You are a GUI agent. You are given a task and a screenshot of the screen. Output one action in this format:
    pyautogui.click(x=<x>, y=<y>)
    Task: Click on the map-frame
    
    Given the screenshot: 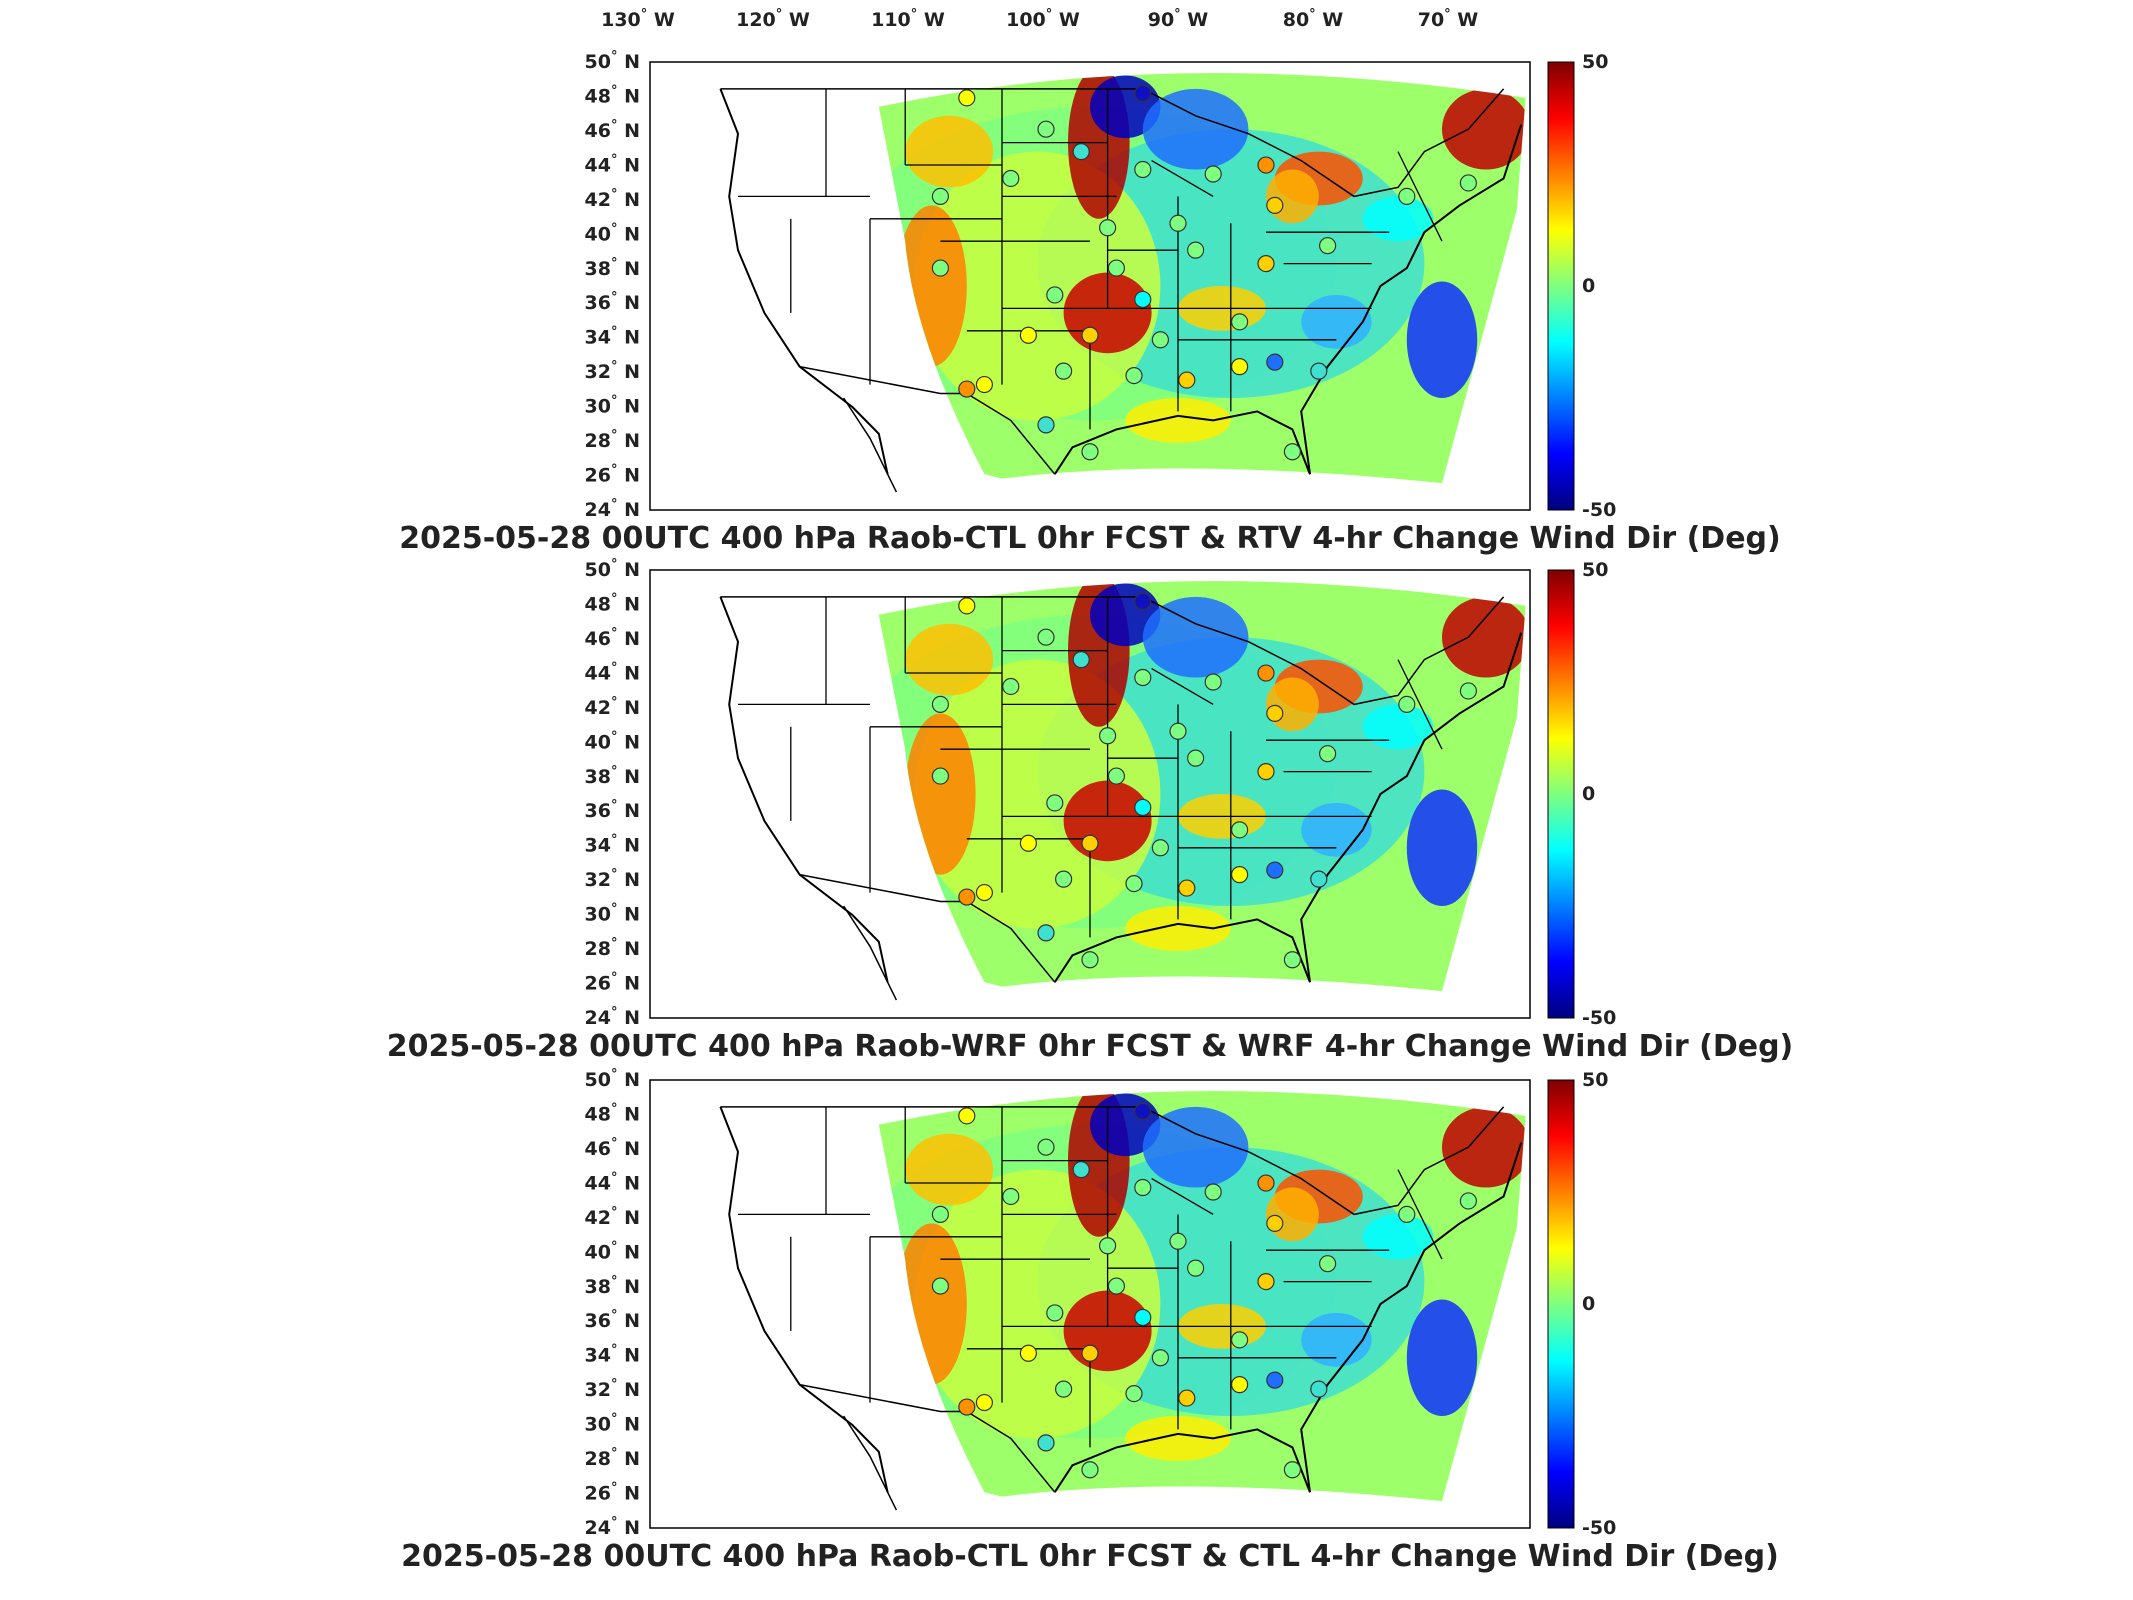 What is the action you would take?
    pyautogui.click(x=1090, y=794)
    